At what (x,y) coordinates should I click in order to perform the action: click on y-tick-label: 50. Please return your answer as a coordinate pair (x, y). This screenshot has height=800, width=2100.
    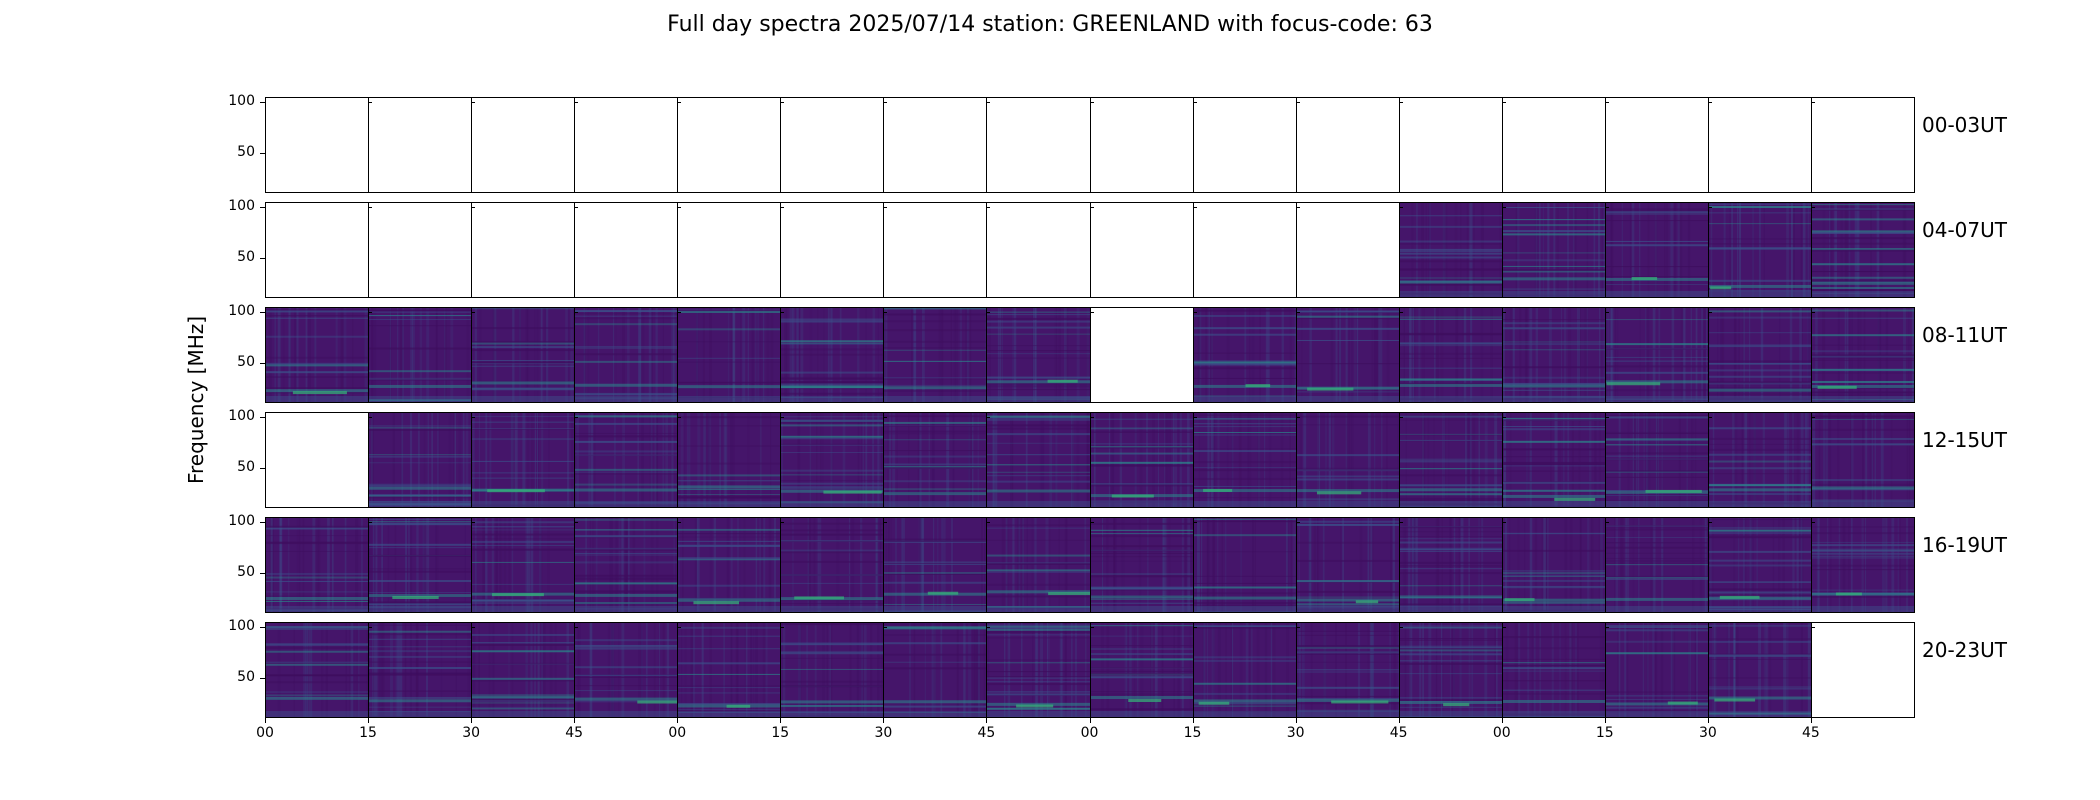
    Looking at the image, I should click on (246, 676).